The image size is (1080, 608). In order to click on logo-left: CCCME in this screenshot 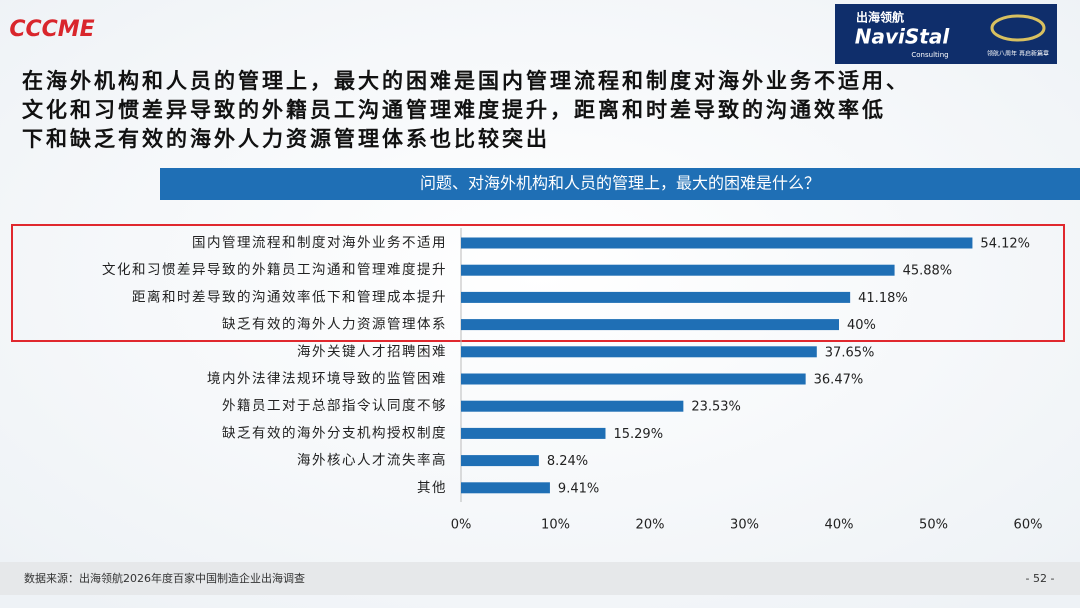, I will do `click(51, 29)`.